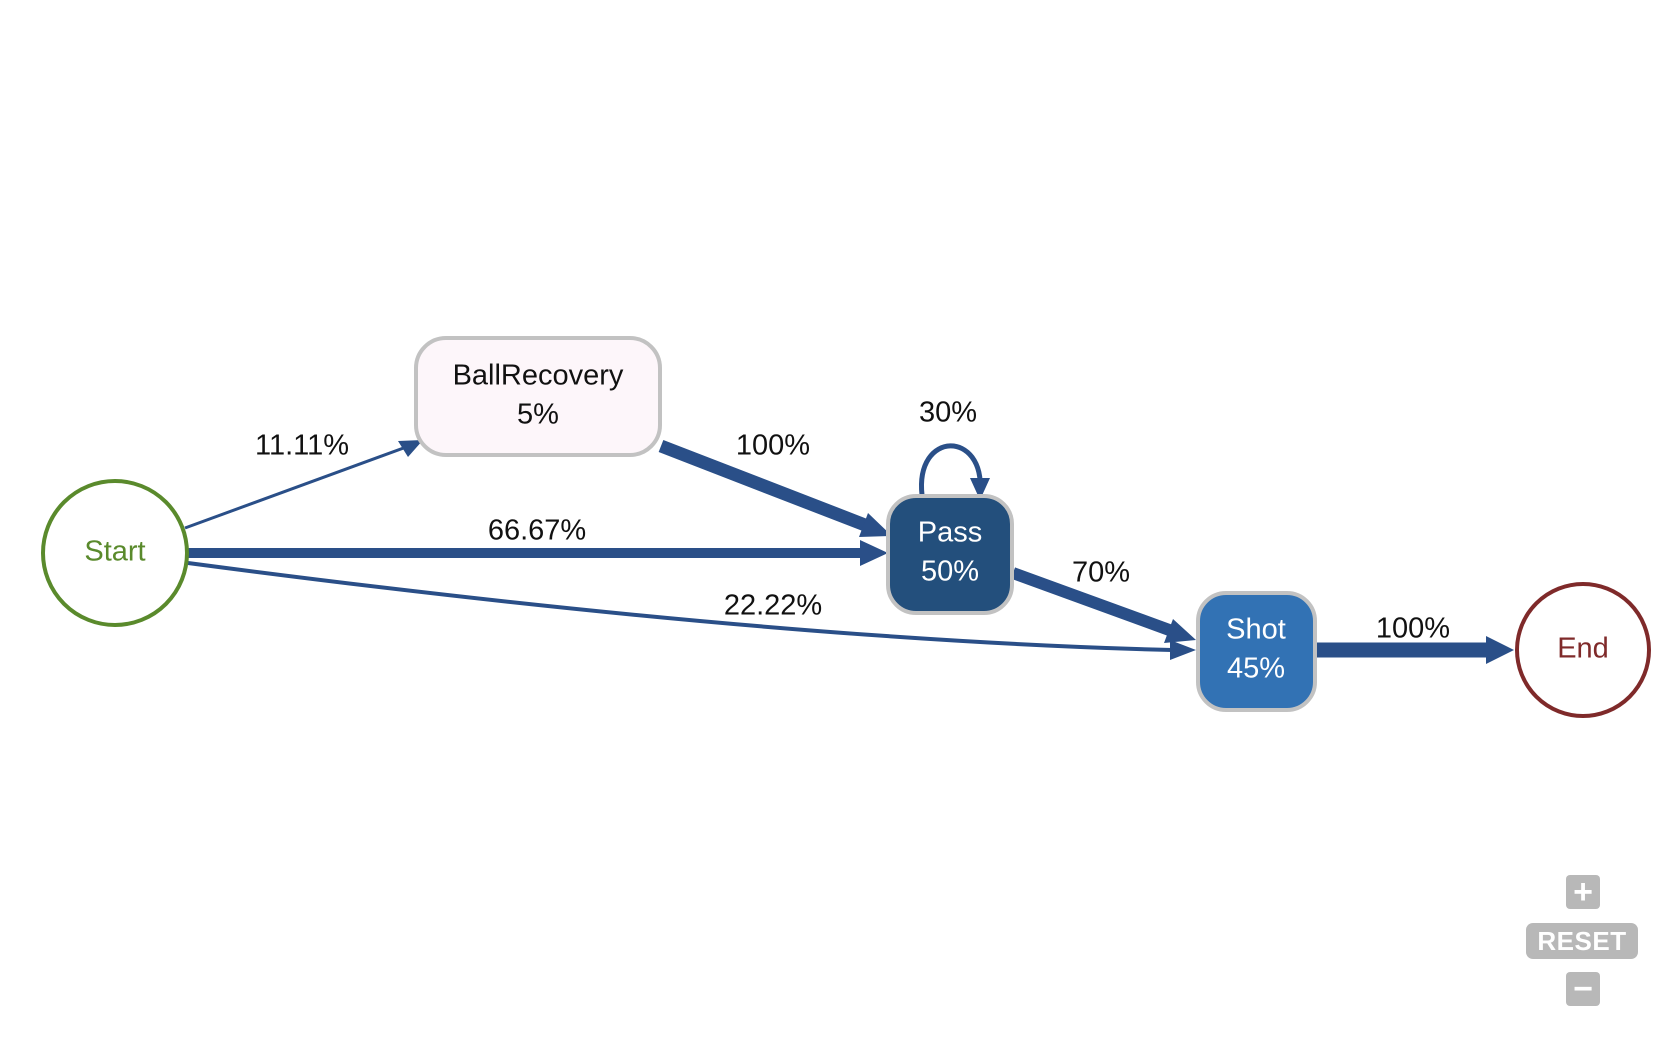  What do you see at coordinates (773, 606) in the screenshot?
I see `edge-label-start-shot: 22.22%` at bounding box center [773, 606].